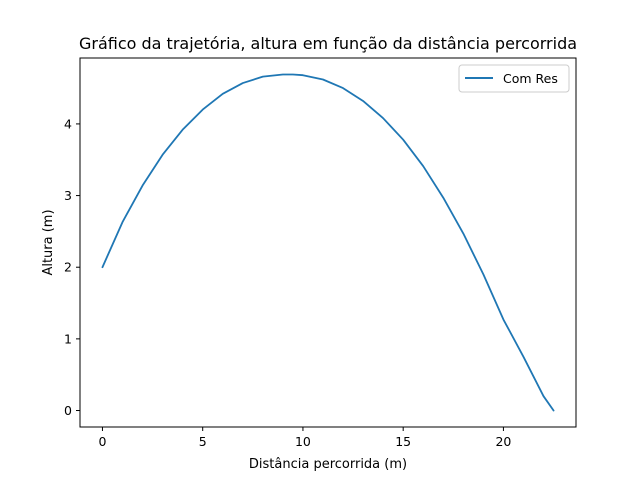 The height and width of the screenshot is (480, 640). What do you see at coordinates (303, 441) in the screenshot?
I see `x-tick-label: 10` at bounding box center [303, 441].